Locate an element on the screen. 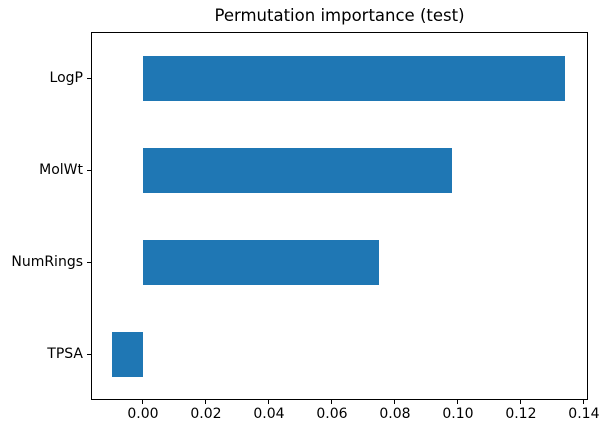 The width and height of the screenshot is (610, 435). bar-numrings is located at coordinates (261, 262).